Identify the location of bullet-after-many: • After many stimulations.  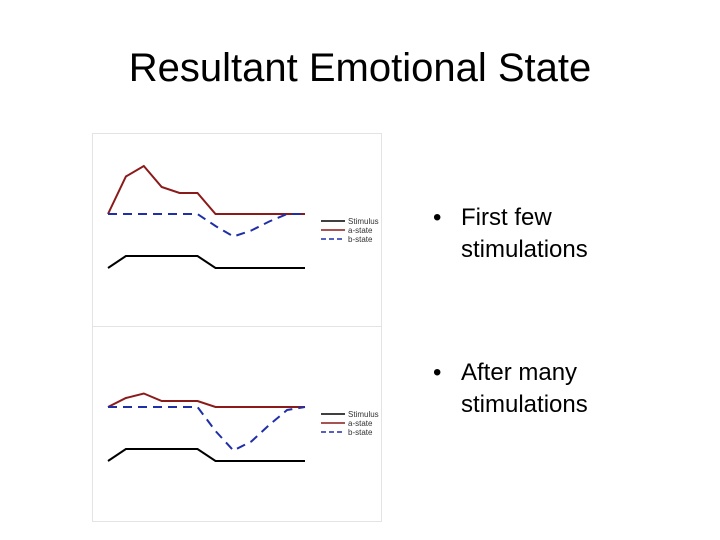
(542, 389).